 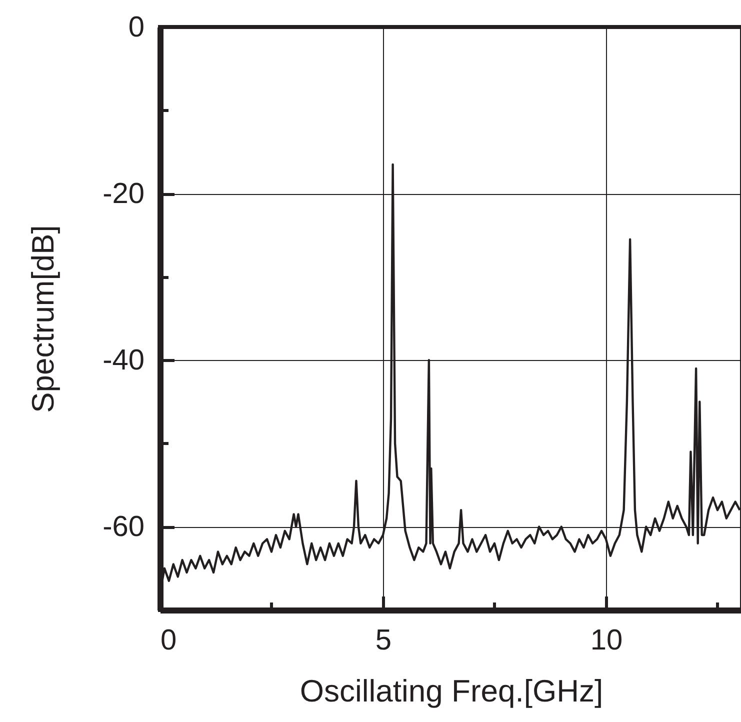 What do you see at coordinates (452, 691) in the screenshot?
I see `x-axis-title: Oscillating Freq.[GHz]` at bounding box center [452, 691].